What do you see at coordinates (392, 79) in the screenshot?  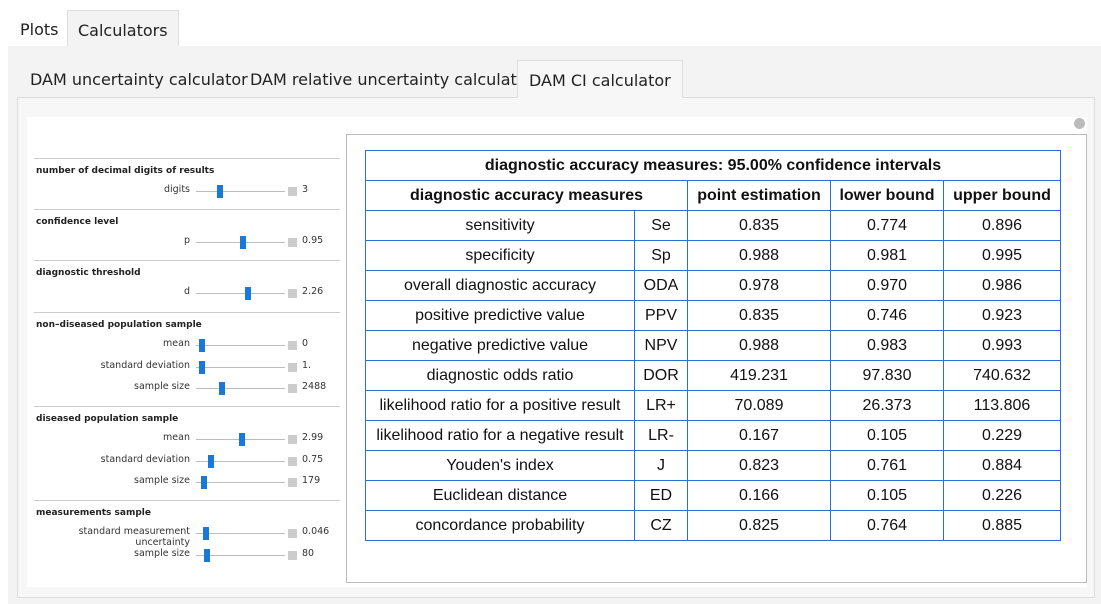 I see `subtab: DAM relative uncertainty calculator` at bounding box center [392, 79].